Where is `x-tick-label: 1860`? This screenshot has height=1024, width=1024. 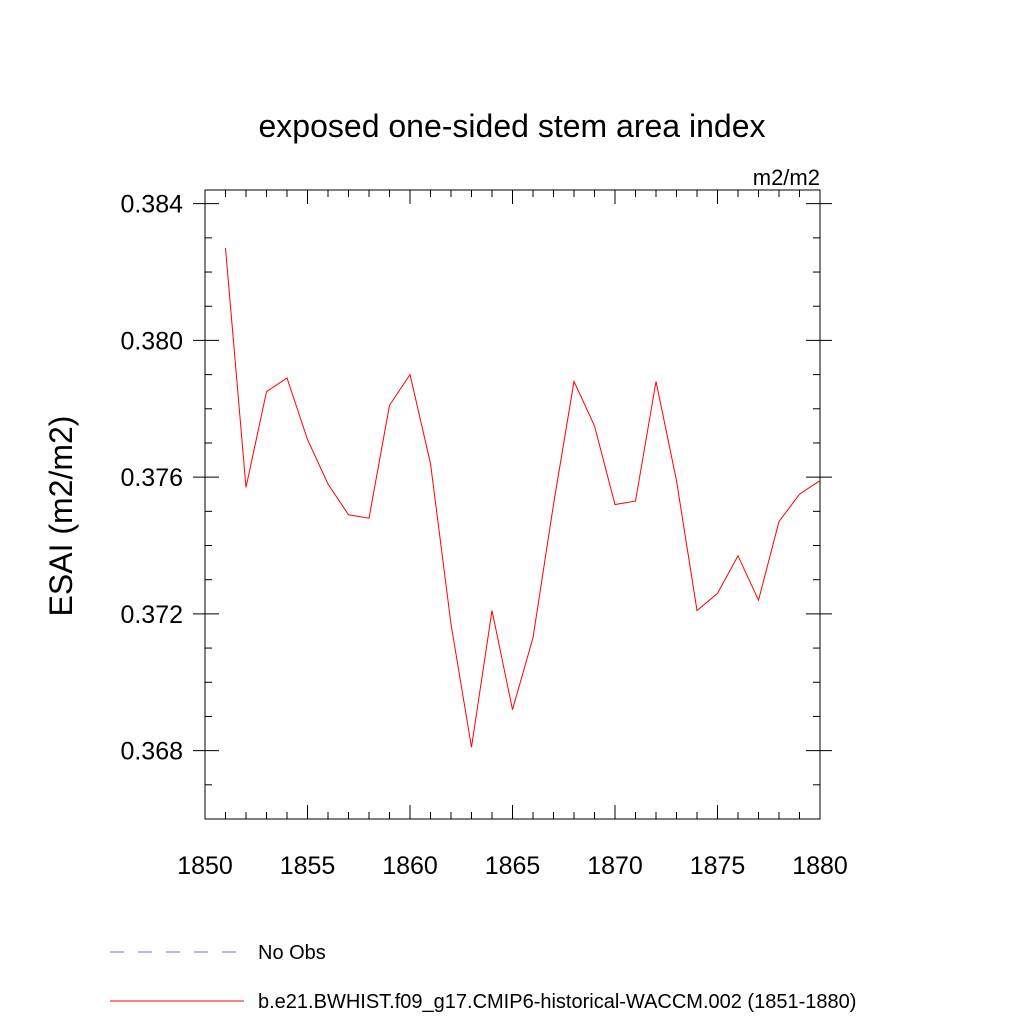 x-tick-label: 1860 is located at coordinates (410, 866).